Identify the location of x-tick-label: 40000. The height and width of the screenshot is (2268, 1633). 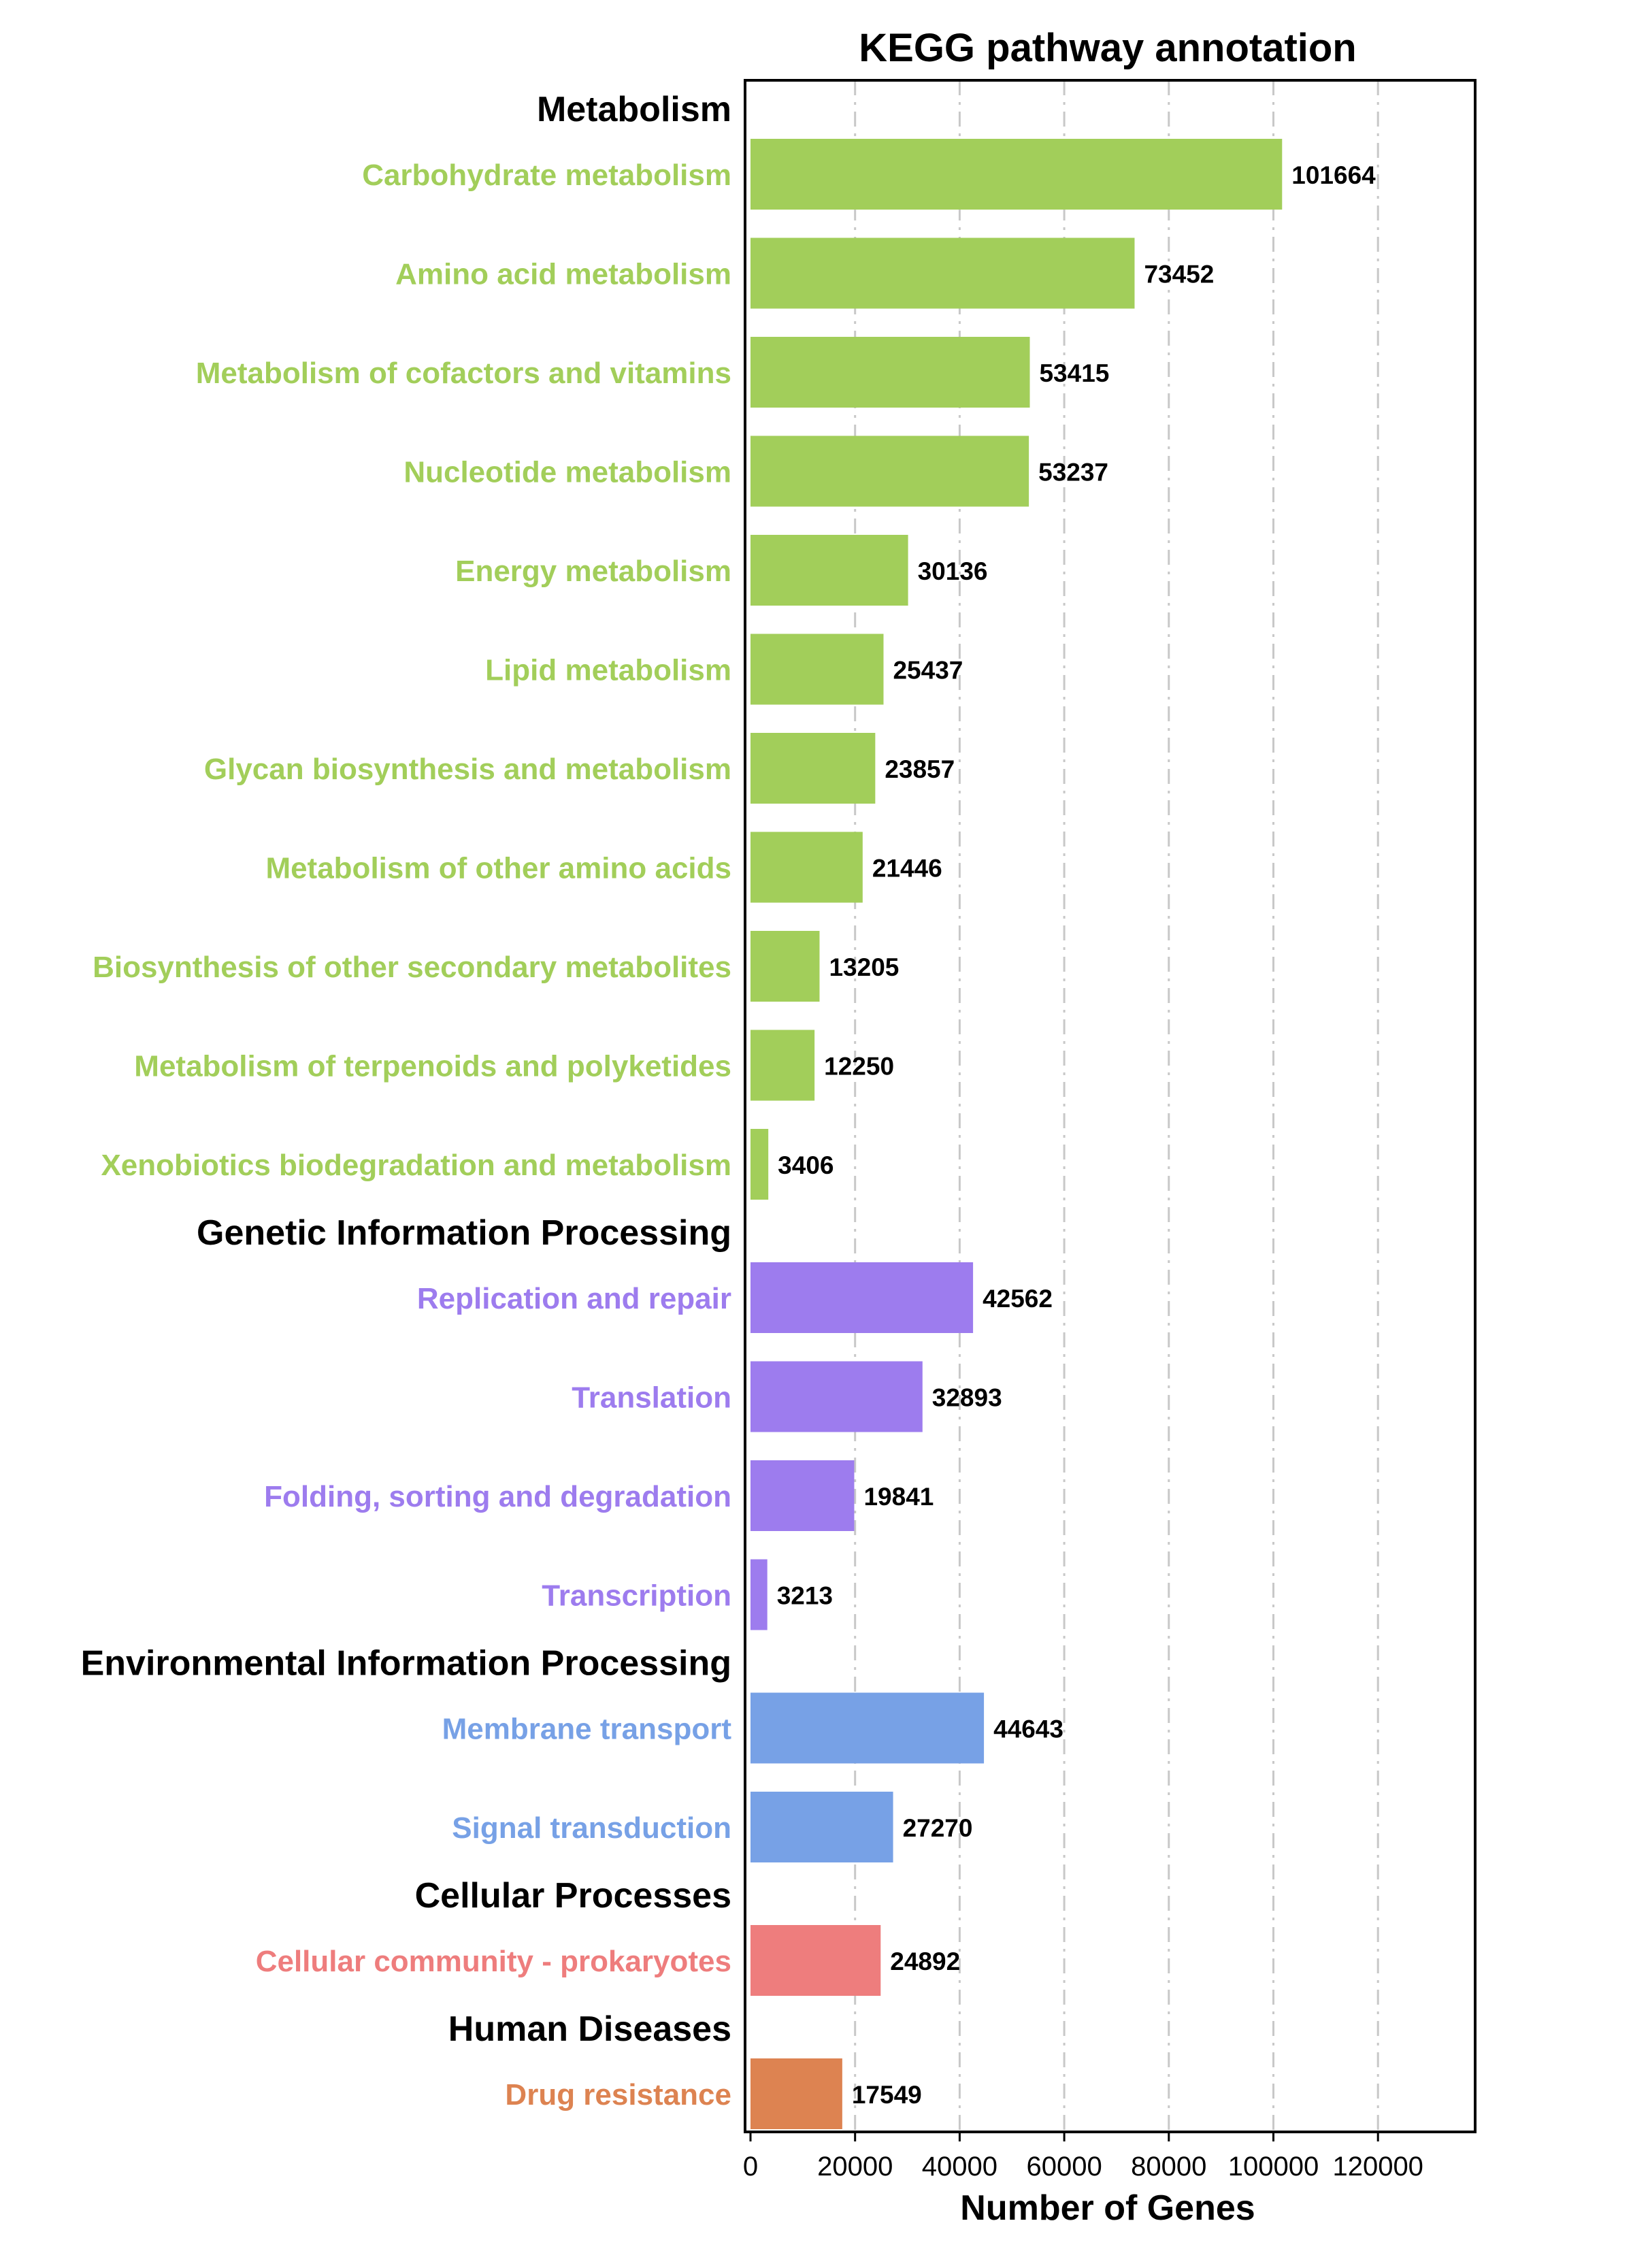
(959, 2167).